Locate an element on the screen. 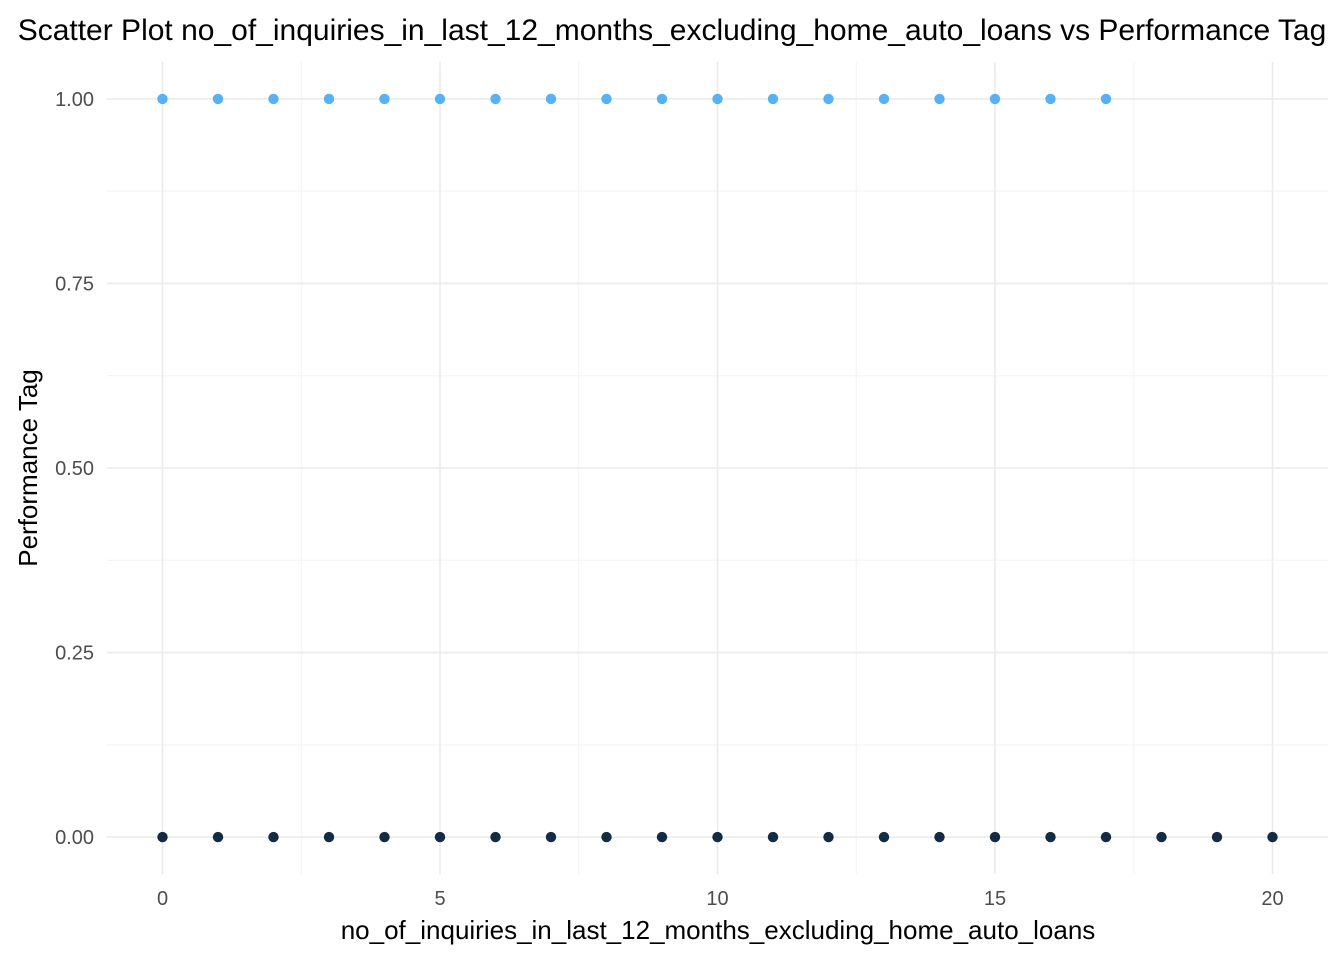  y-tick-label: 0.75 is located at coordinates (74, 284).